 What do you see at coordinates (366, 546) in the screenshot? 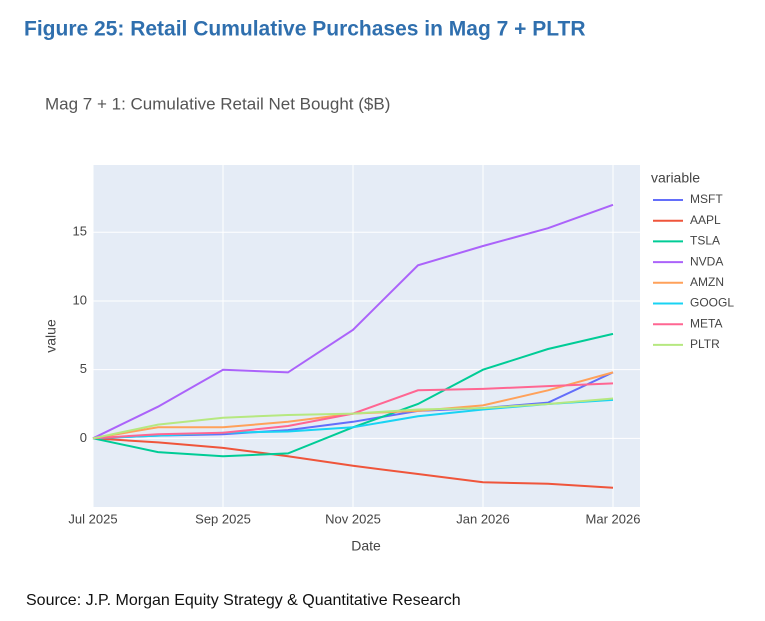
I see `x-axis-label: Date` at bounding box center [366, 546].